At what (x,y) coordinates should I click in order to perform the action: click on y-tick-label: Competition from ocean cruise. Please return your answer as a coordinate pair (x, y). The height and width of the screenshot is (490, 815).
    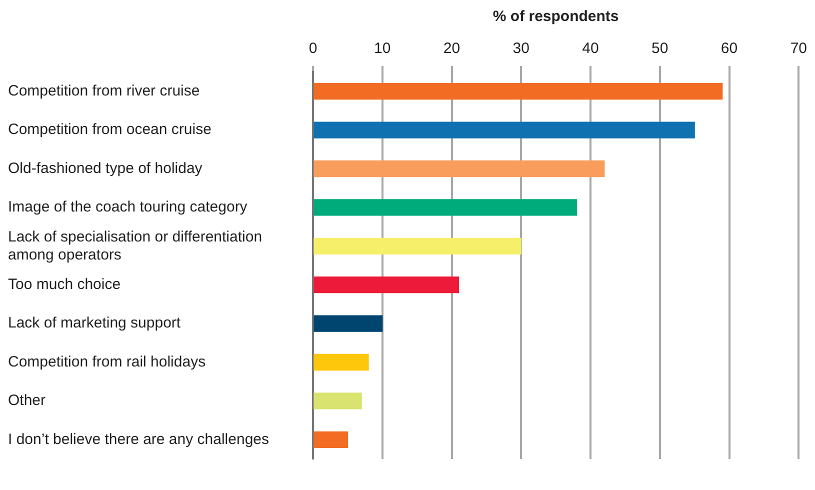
    Looking at the image, I should click on (110, 129).